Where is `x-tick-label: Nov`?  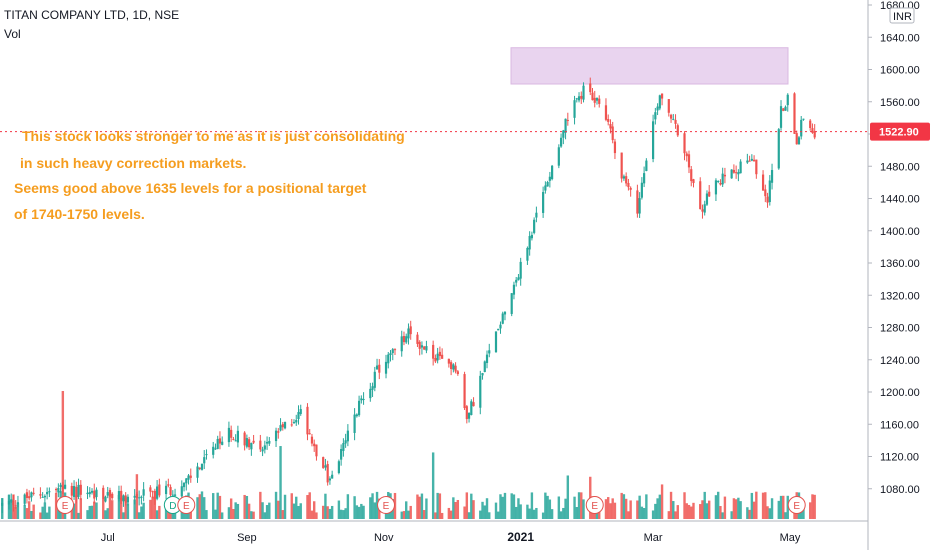 x-tick-label: Nov is located at coordinates (384, 538).